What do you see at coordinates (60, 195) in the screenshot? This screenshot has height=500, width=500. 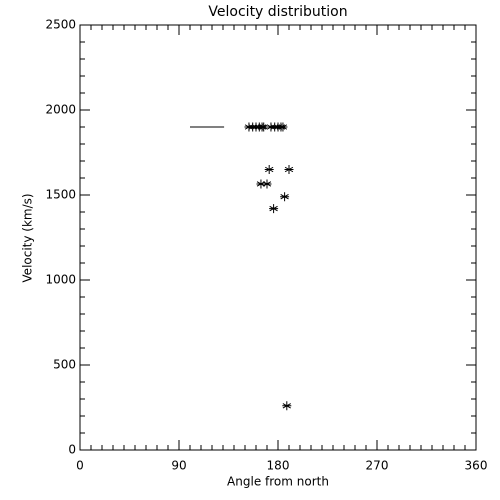 I see `y-tick-label: 1500` at bounding box center [60, 195].